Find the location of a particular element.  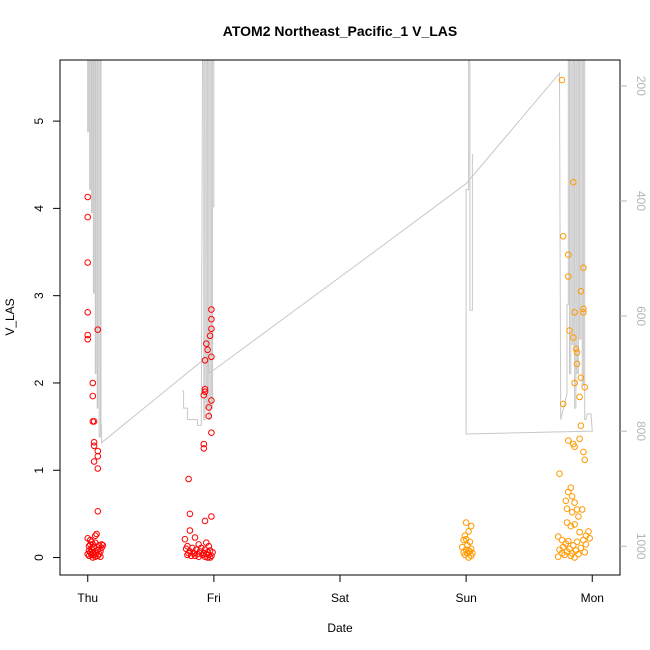

x-tick-label: Mon is located at coordinates (592, 598).